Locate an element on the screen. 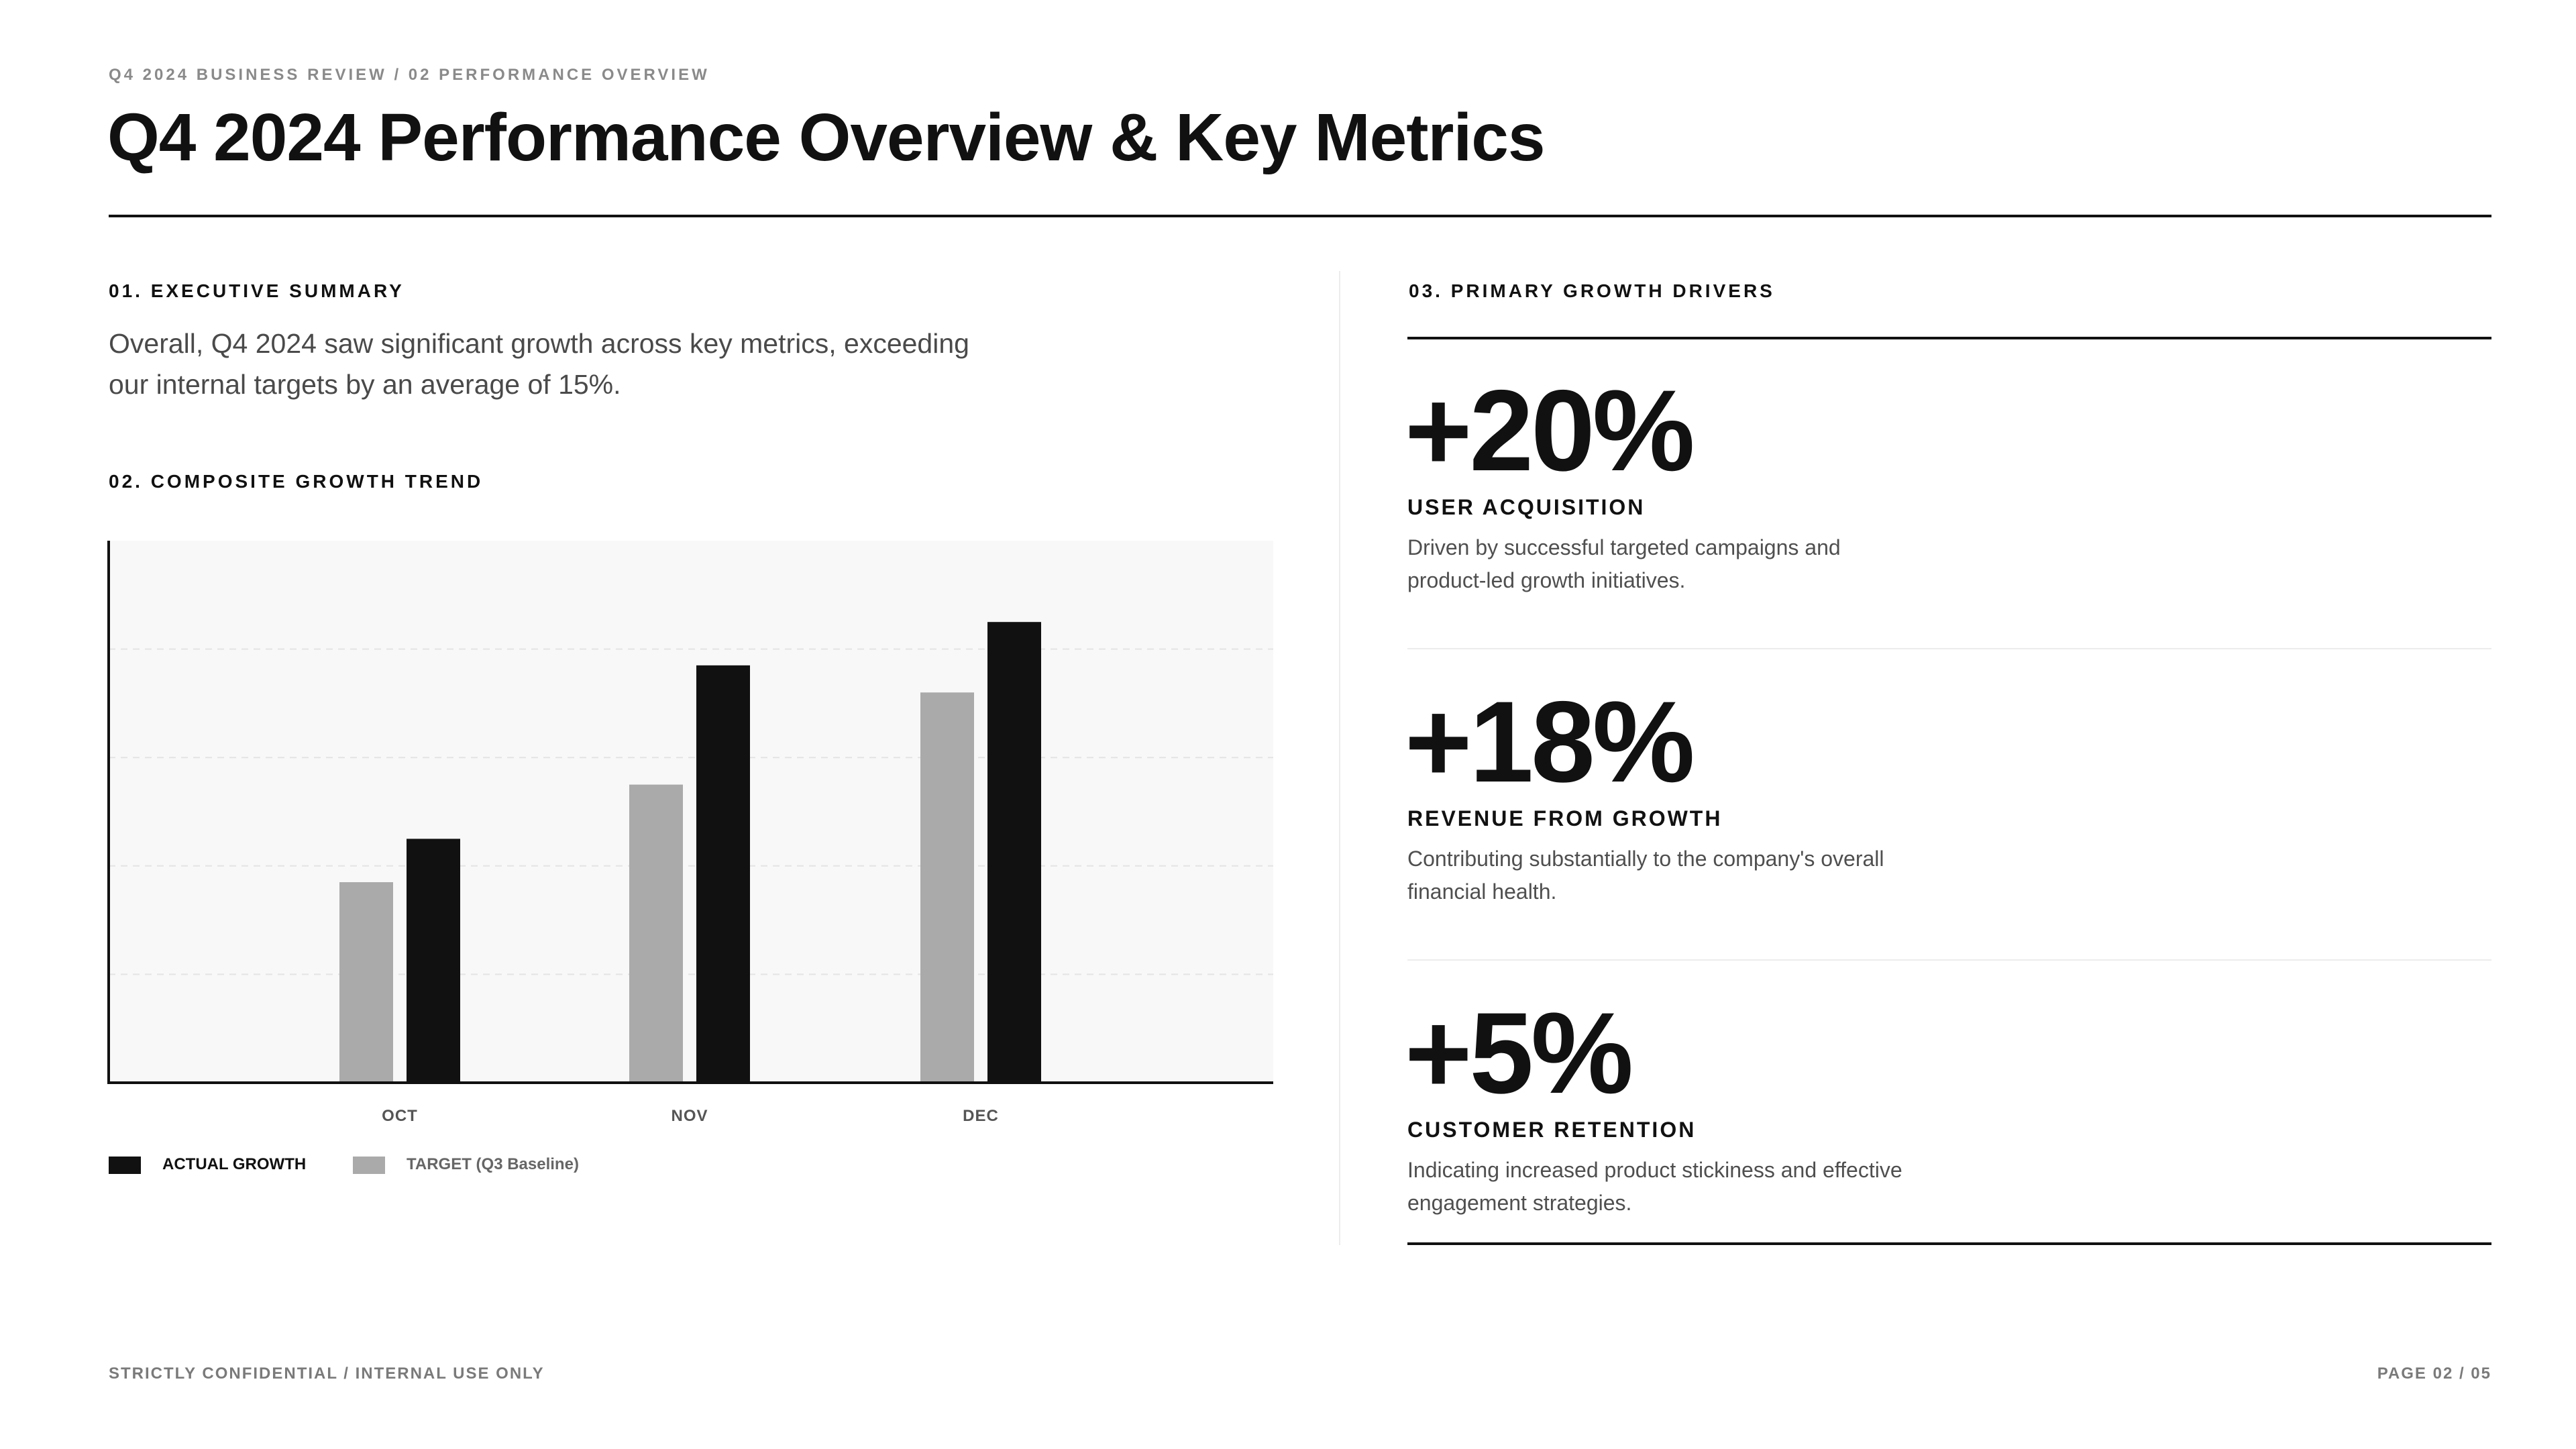  metric-label-revenue-growth: REVENUE FROM GROWTH is located at coordinates (1565, 818).